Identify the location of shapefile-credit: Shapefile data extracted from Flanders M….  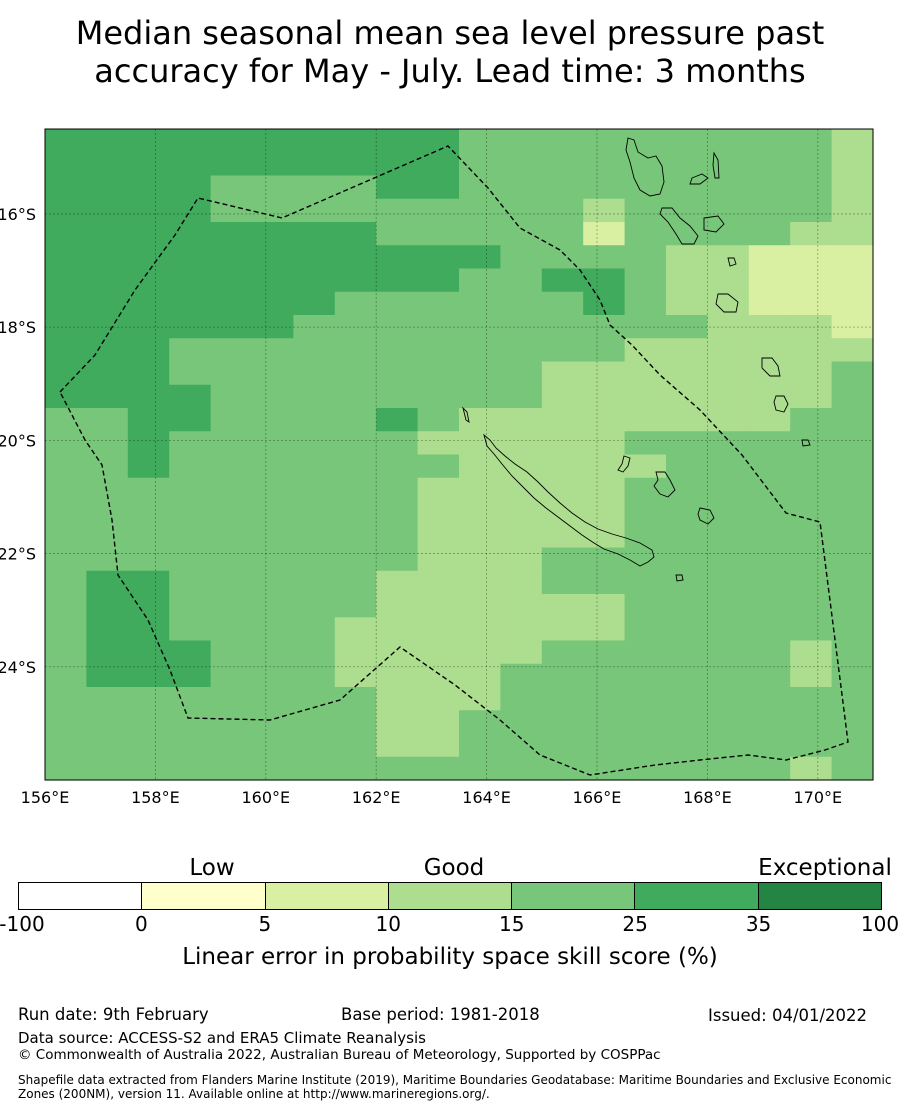
(455, 1087).